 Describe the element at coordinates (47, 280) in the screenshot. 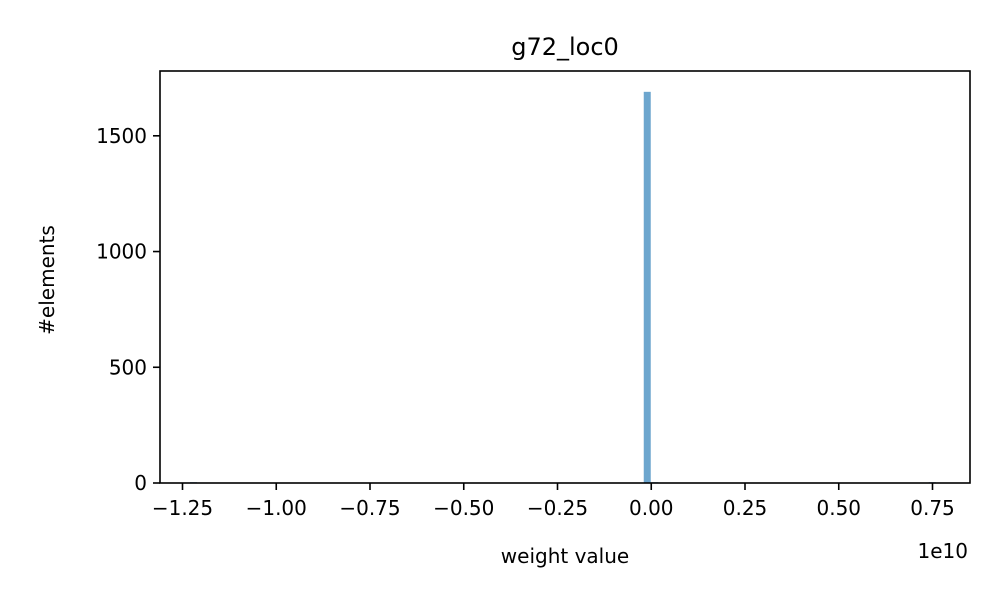

I see `y-axis-label: #elements` at that location.